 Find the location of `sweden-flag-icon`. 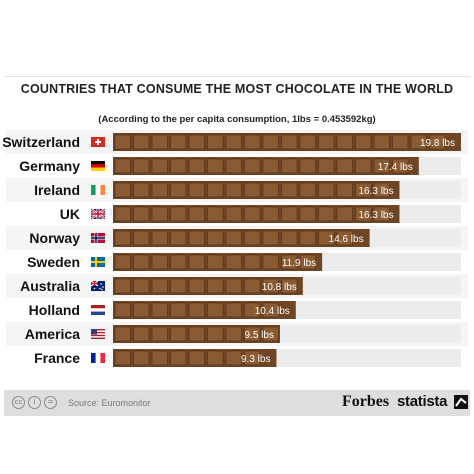

sweden-flag-icon is located at coordinates (98, 262).